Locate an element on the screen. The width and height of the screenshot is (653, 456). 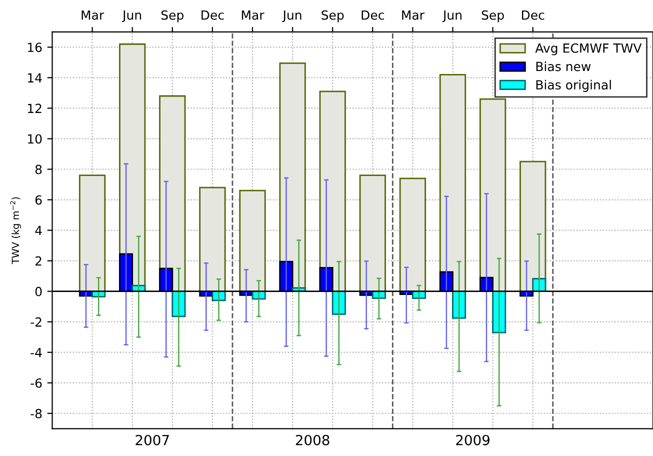
y-tick-label: 16 is located at coordinates (35, 47).